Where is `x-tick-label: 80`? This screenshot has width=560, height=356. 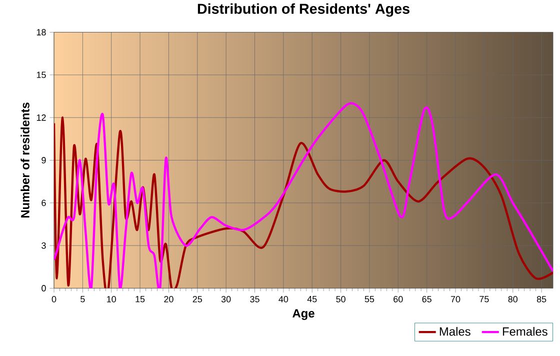
x-tick-label: 80 is located at coordinates (513, 299).